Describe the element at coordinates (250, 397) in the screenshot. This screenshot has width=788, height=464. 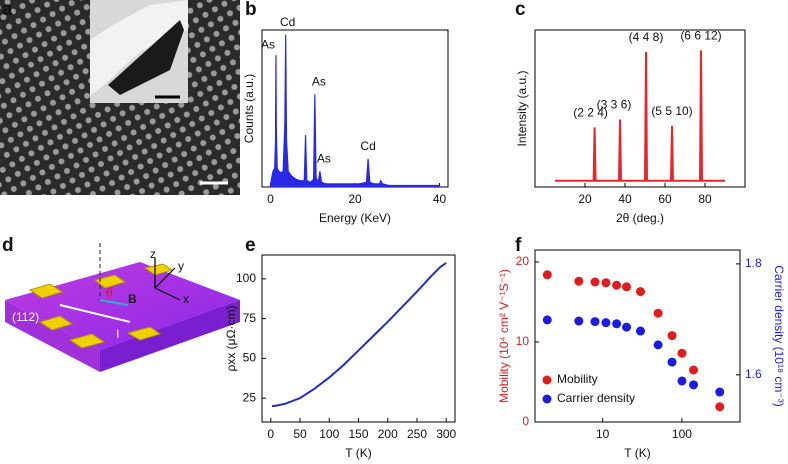
I see `y-tick-label: 25` at that location.